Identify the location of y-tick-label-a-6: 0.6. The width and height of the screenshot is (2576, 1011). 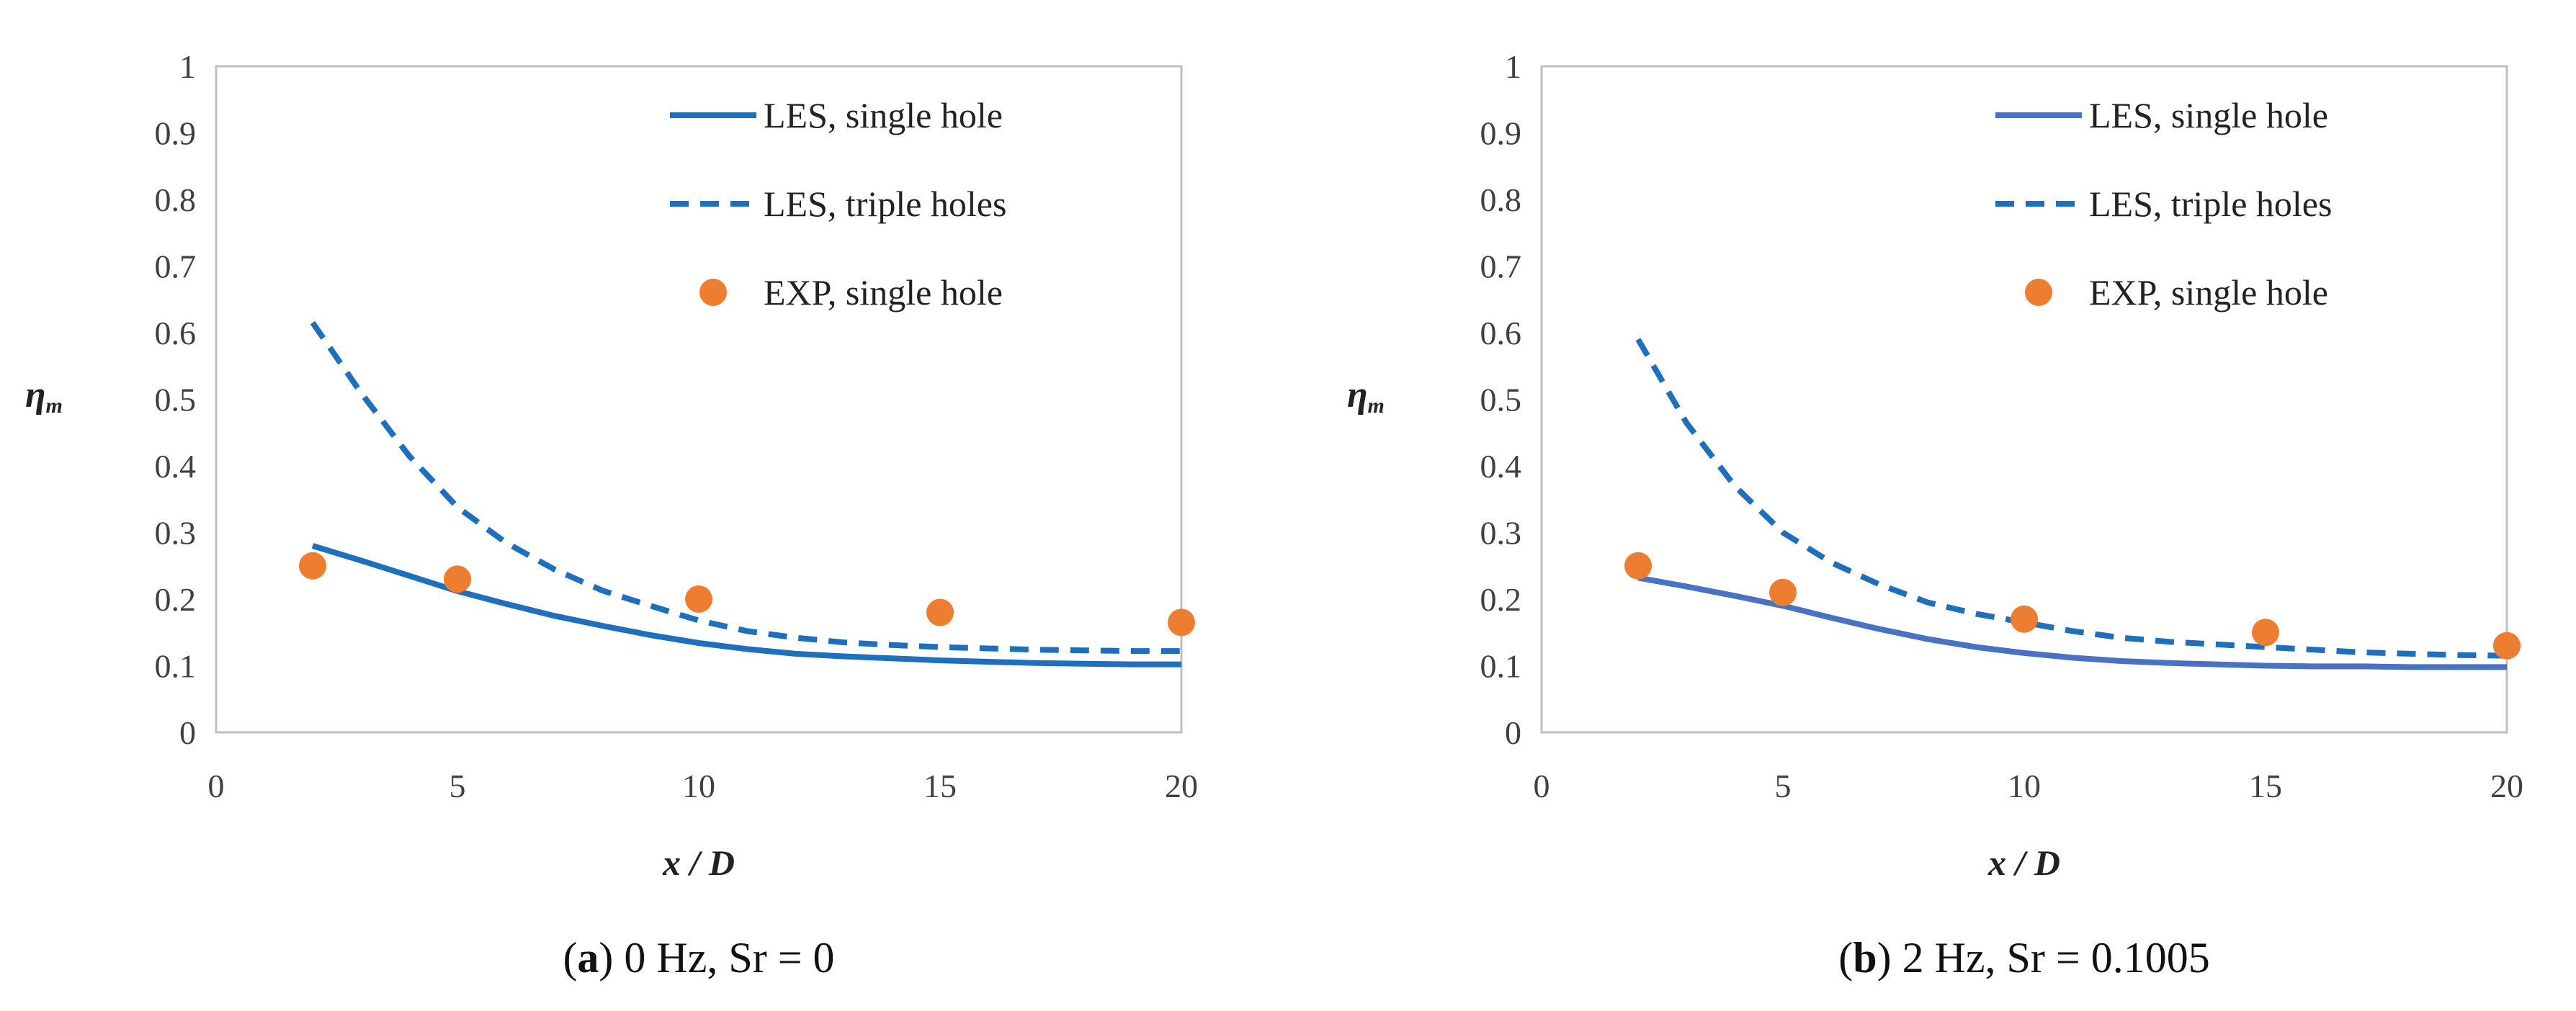
(176, 333).